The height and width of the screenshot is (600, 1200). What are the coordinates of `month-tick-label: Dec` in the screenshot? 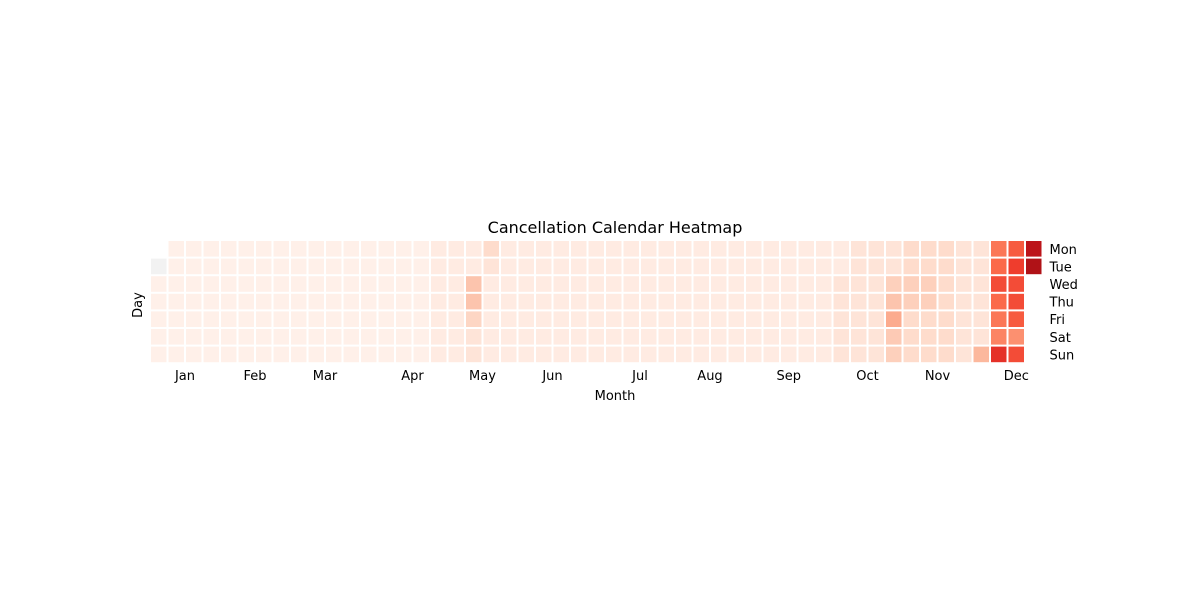 It's located at (1016, 376).